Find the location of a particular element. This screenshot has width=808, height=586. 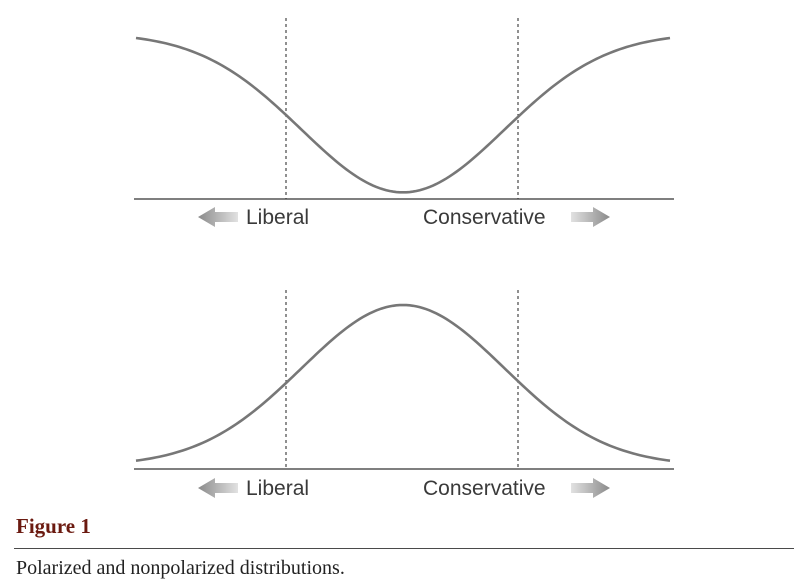

polarized-liberal-arrow-icon is located at coordinates (218, 217).